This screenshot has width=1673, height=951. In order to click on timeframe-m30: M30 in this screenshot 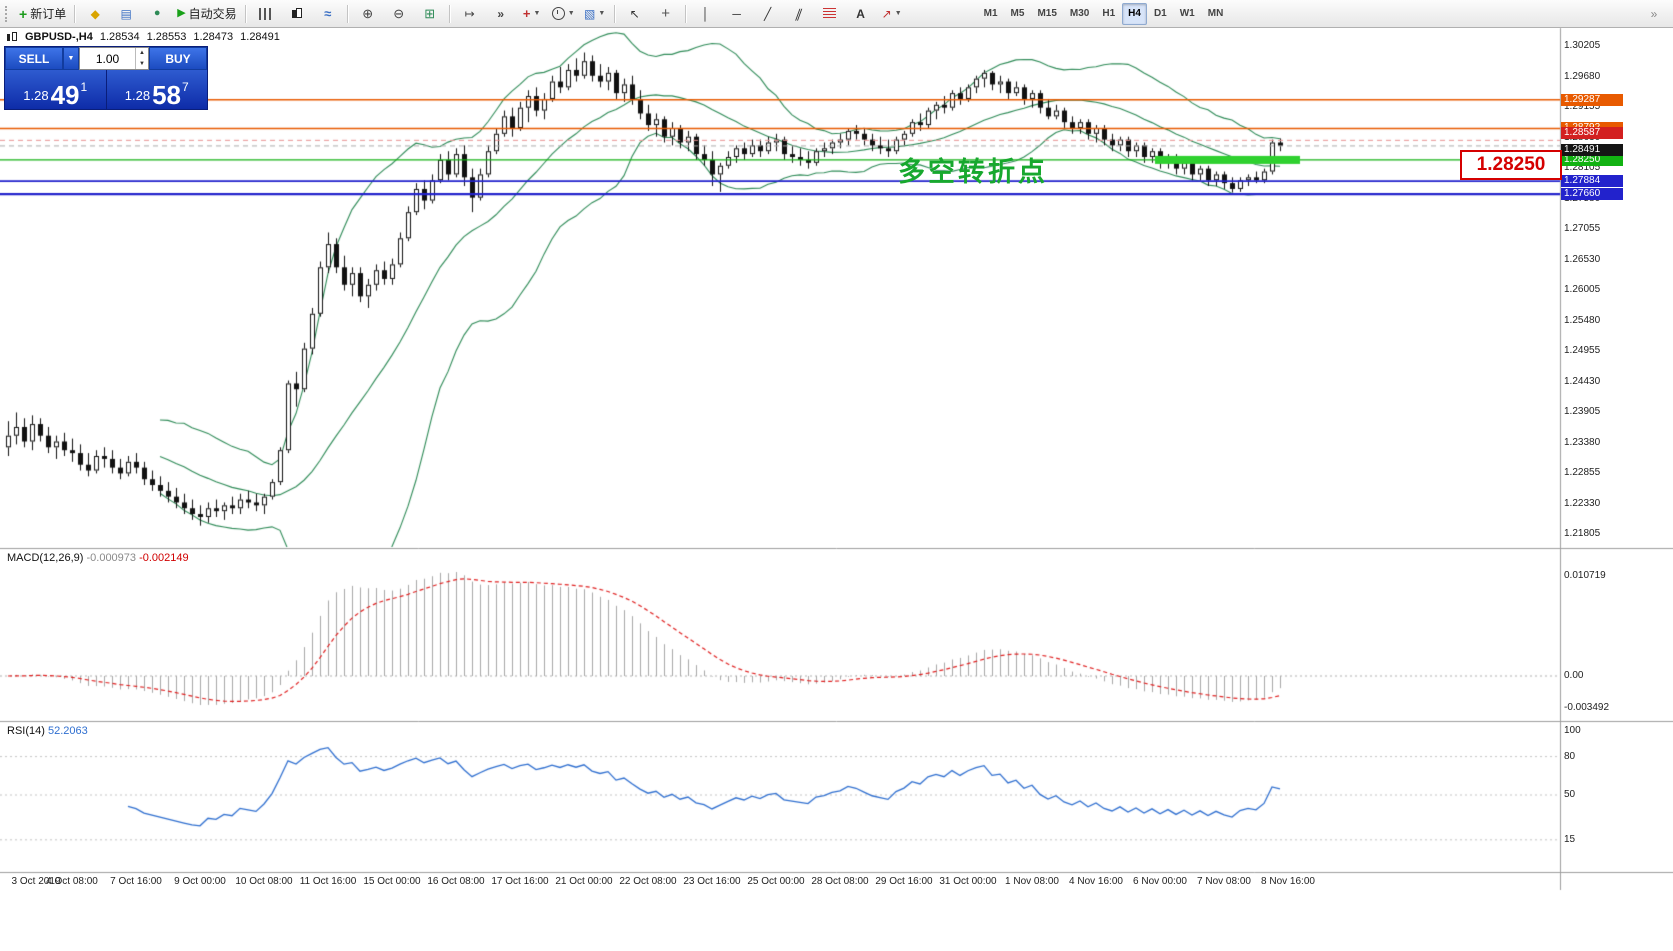, I will do `click(1079, 13)`.